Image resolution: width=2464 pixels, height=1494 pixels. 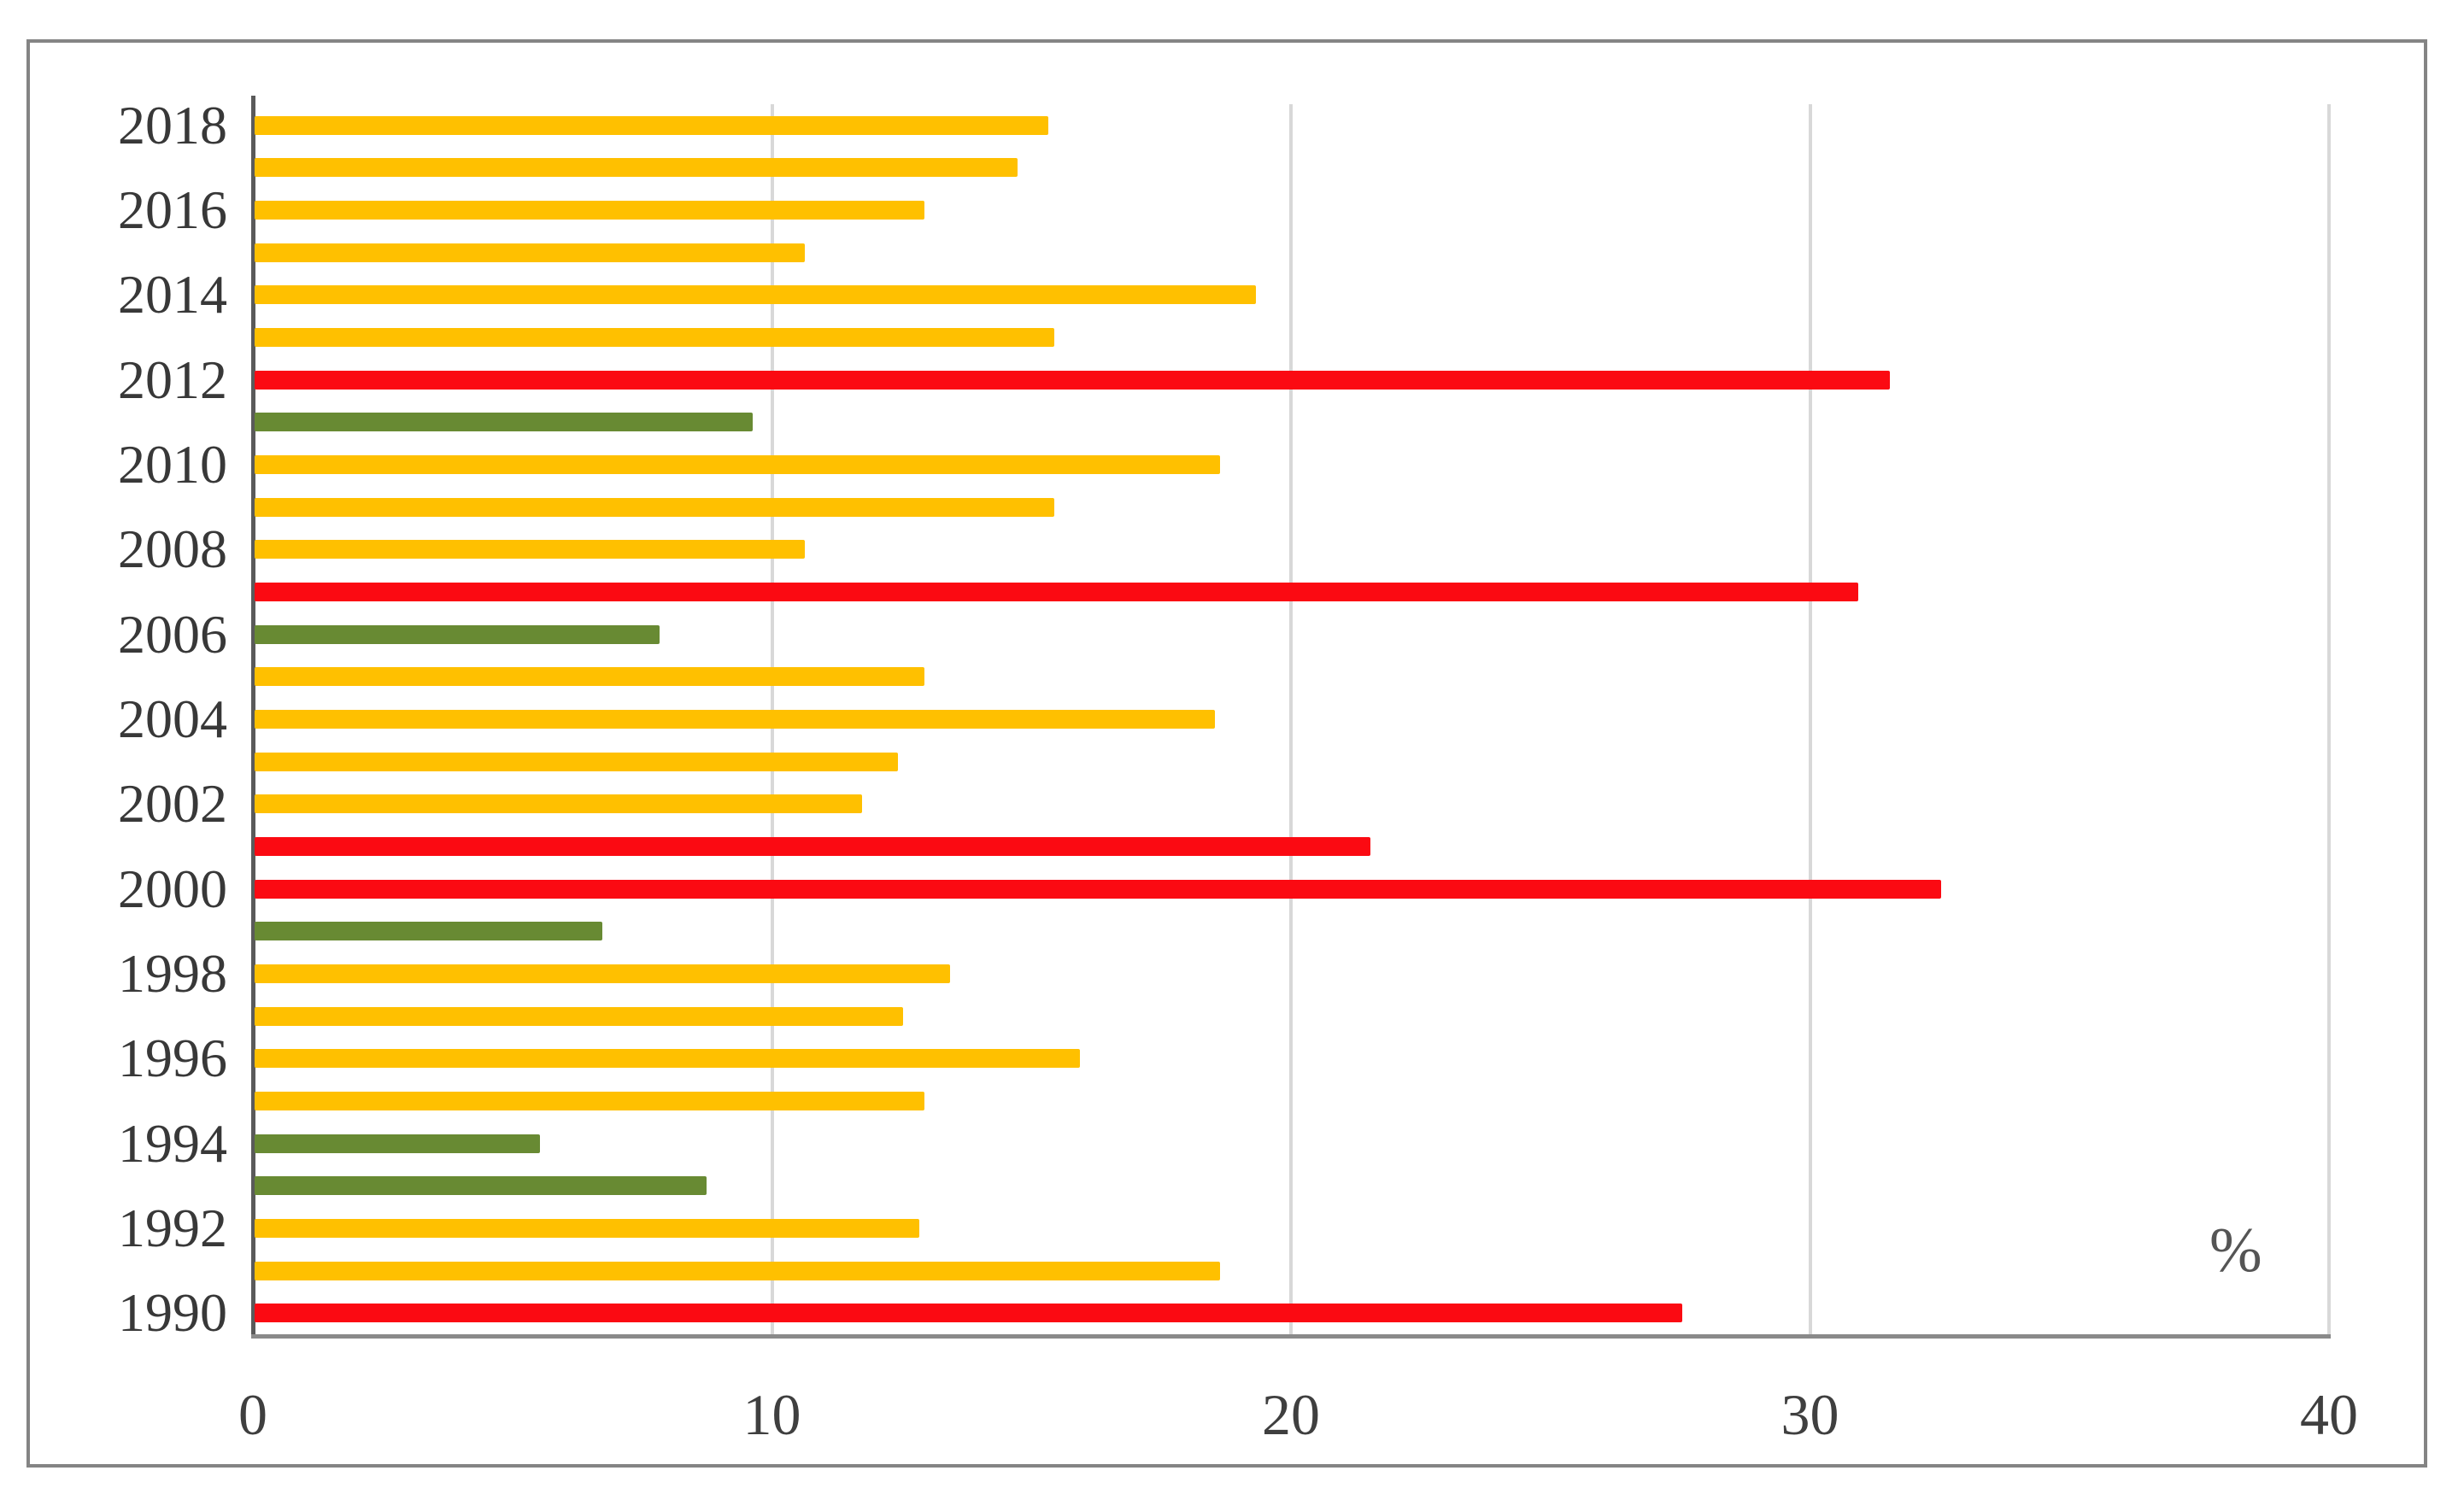 What do you see at coordinates (603, 973) in the screenshot?
I see `bar-1998` at bounding box center [603, 973].